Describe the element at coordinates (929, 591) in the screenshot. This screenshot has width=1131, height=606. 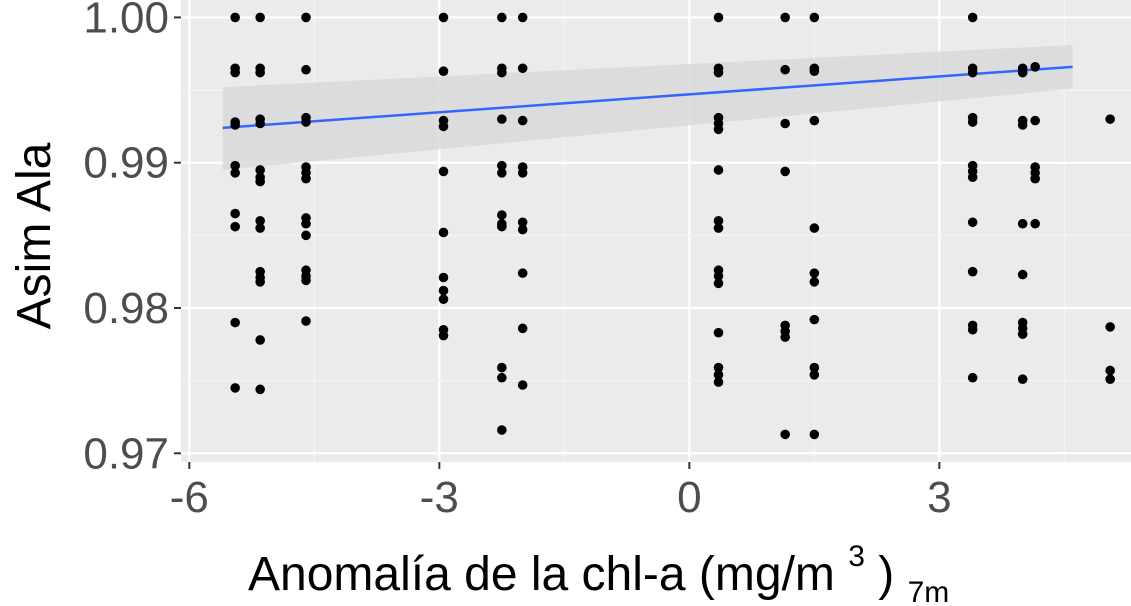
I see `x-axis-title-subscript: 7m` at that location.